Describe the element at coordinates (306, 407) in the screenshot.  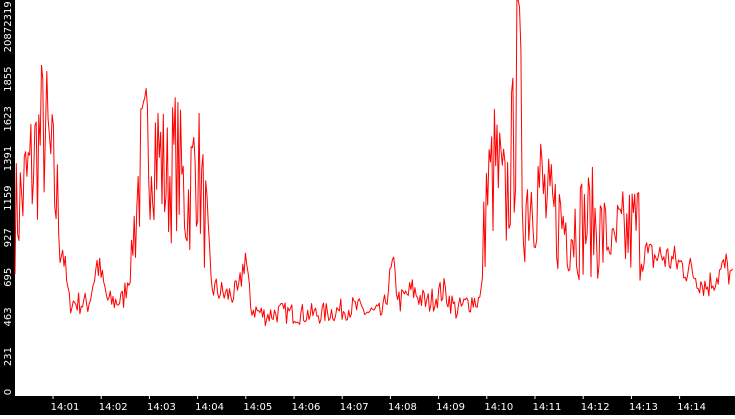
I see `x-tick-label: 14:06` at that location.